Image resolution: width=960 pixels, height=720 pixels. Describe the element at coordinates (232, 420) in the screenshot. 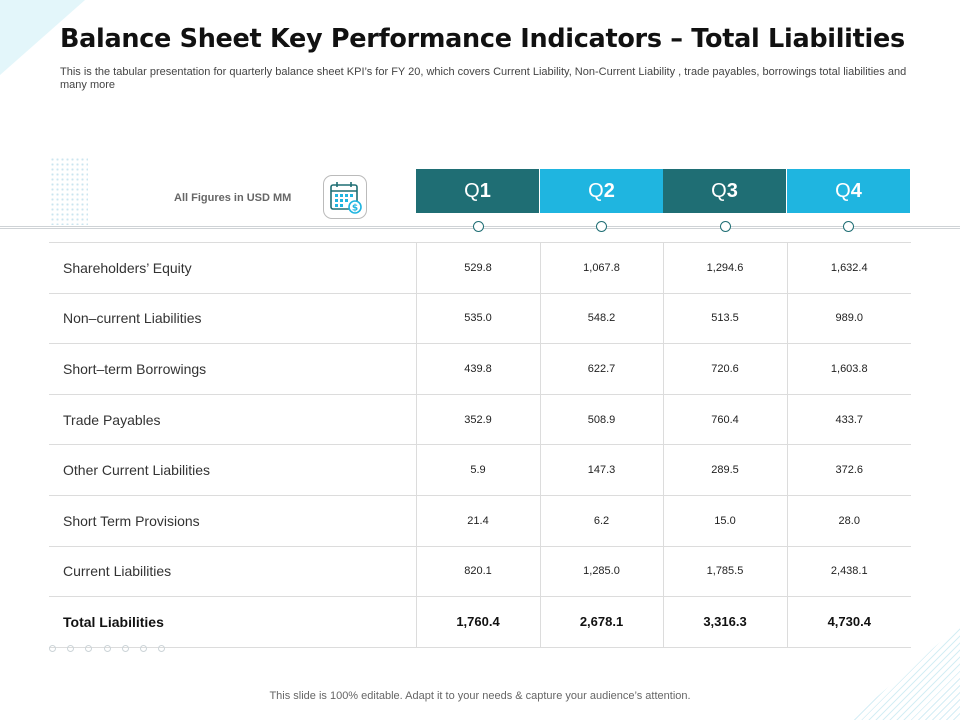

I see `row-label: Trade Payables` at that location.